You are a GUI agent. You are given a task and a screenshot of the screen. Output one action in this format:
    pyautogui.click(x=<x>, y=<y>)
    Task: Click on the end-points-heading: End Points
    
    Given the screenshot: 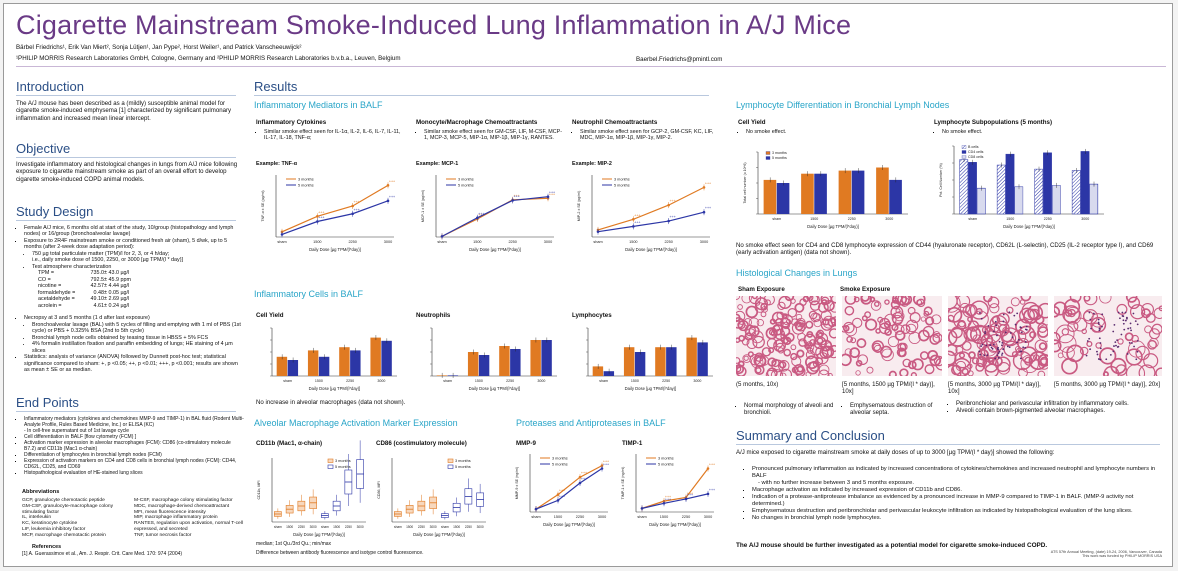 What is the action you would take?
    pyautogui.click(x=126, y=403)
    